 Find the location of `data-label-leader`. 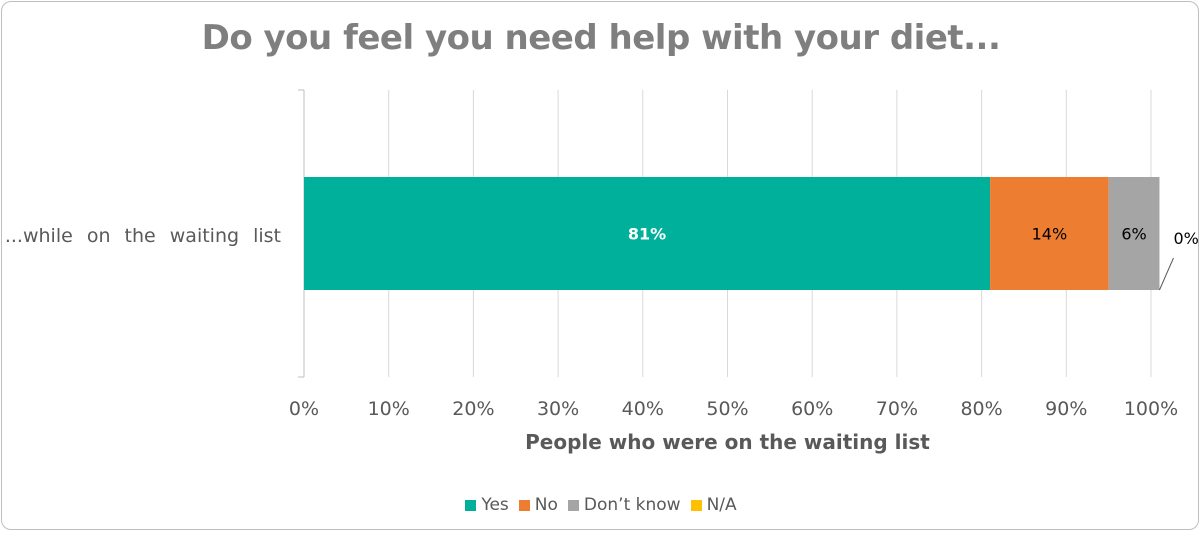

data-label-leader is located at coordinates (1166, 274).